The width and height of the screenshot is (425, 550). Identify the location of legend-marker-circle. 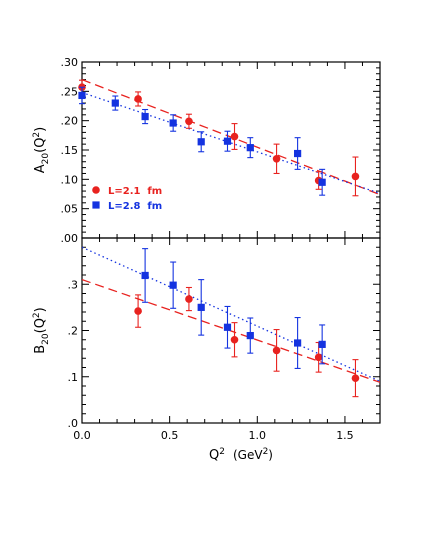
(96, 190).